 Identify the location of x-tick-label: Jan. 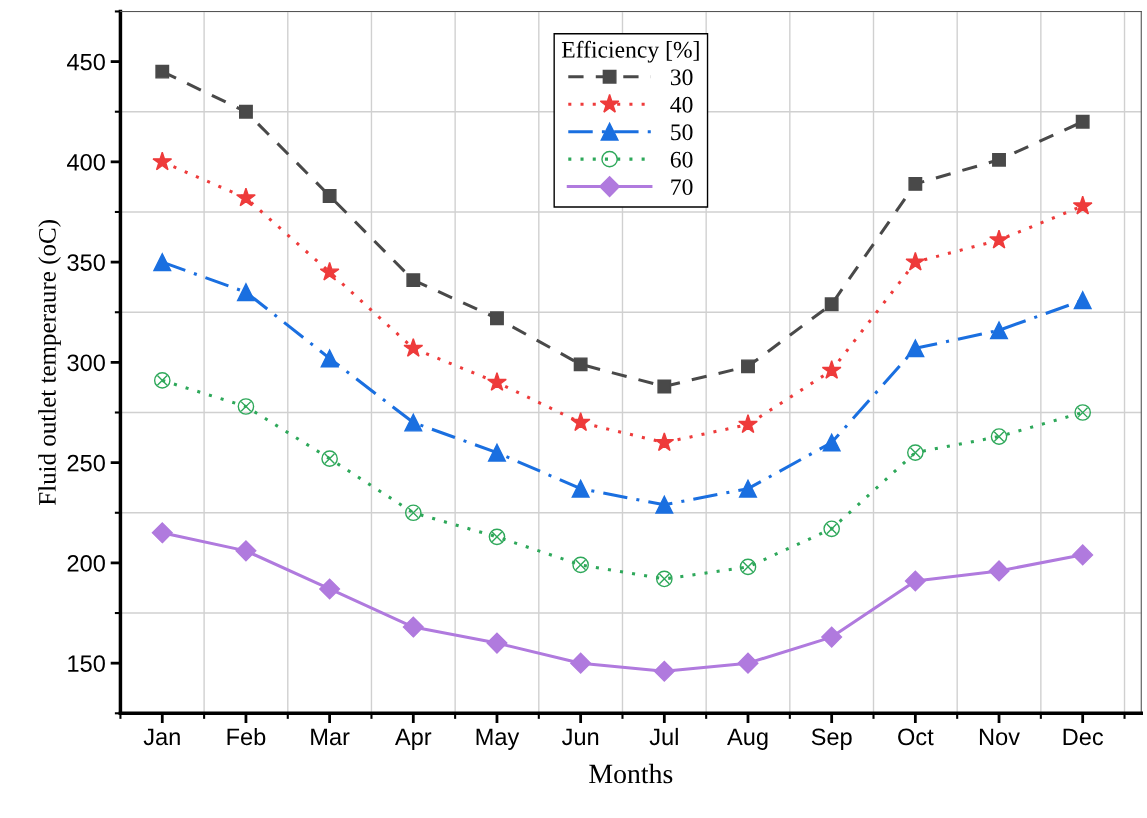
(161, 737).